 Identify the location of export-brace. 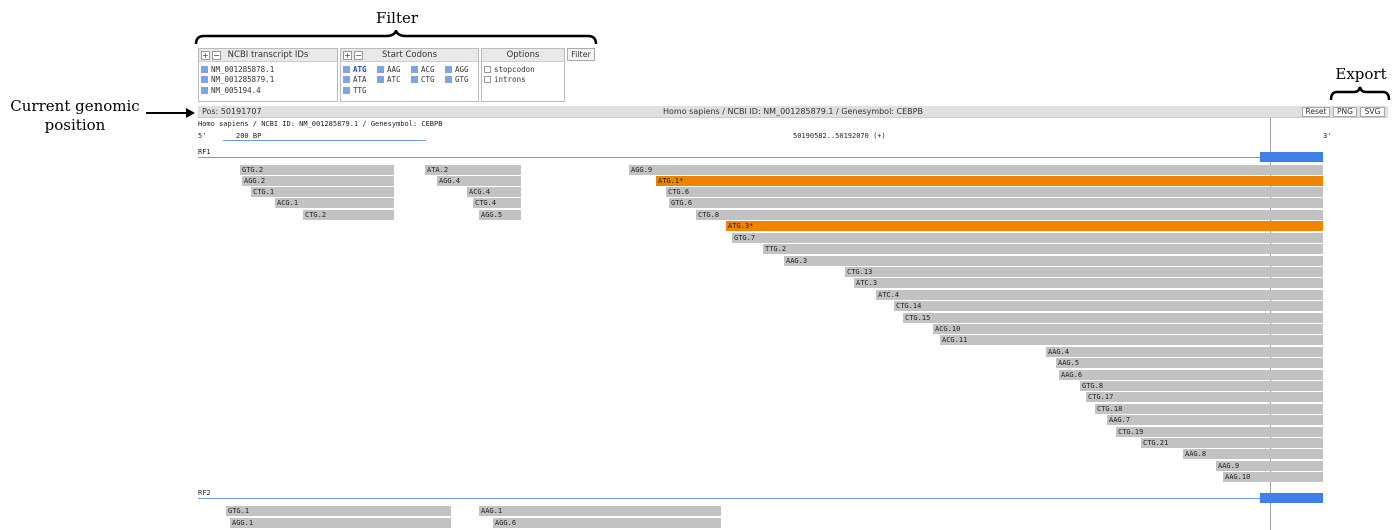
(1360, 93).